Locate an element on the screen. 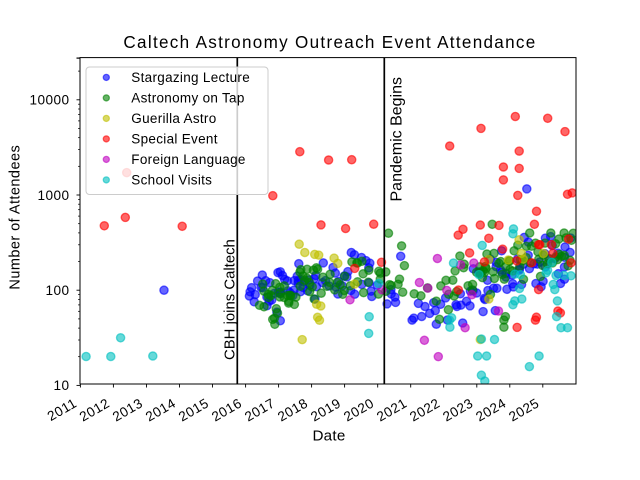 Image resolution: width=640 pixels, height=480 pixels. svg-text: Special Event is located at coordinates (174, 139).